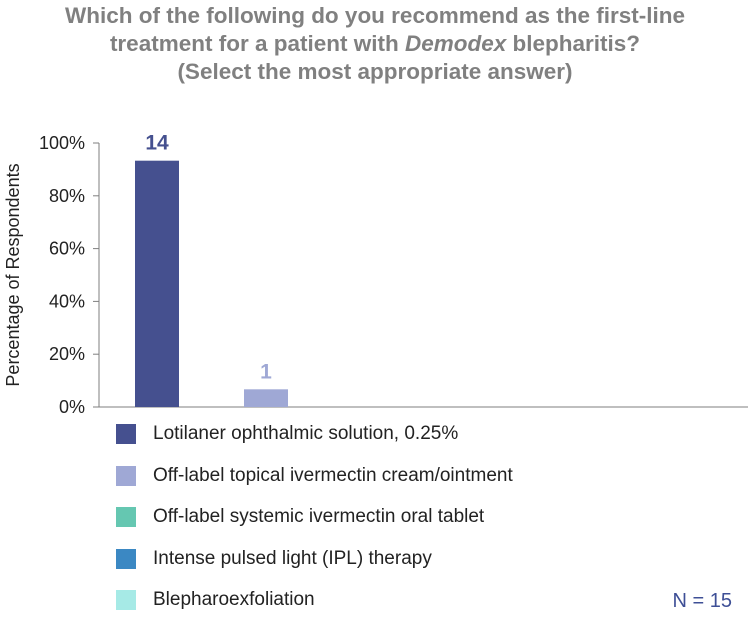 The image size is (750, 619). Describe the element at coordinates (157, 143) in the screenshot. I see `data-label: 14` at that location.